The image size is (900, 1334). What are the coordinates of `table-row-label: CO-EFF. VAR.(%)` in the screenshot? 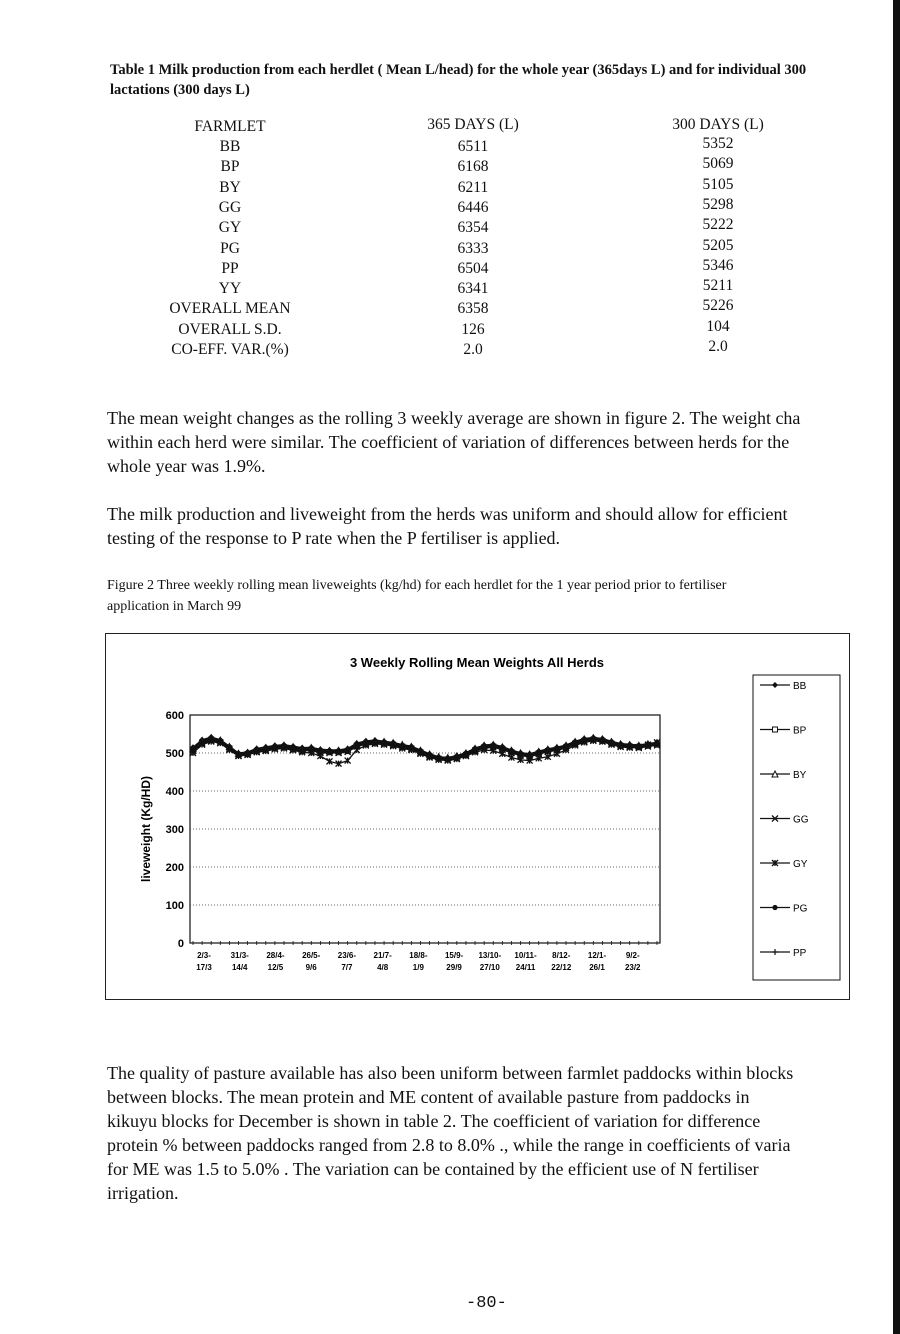 It's located at (230, 349).